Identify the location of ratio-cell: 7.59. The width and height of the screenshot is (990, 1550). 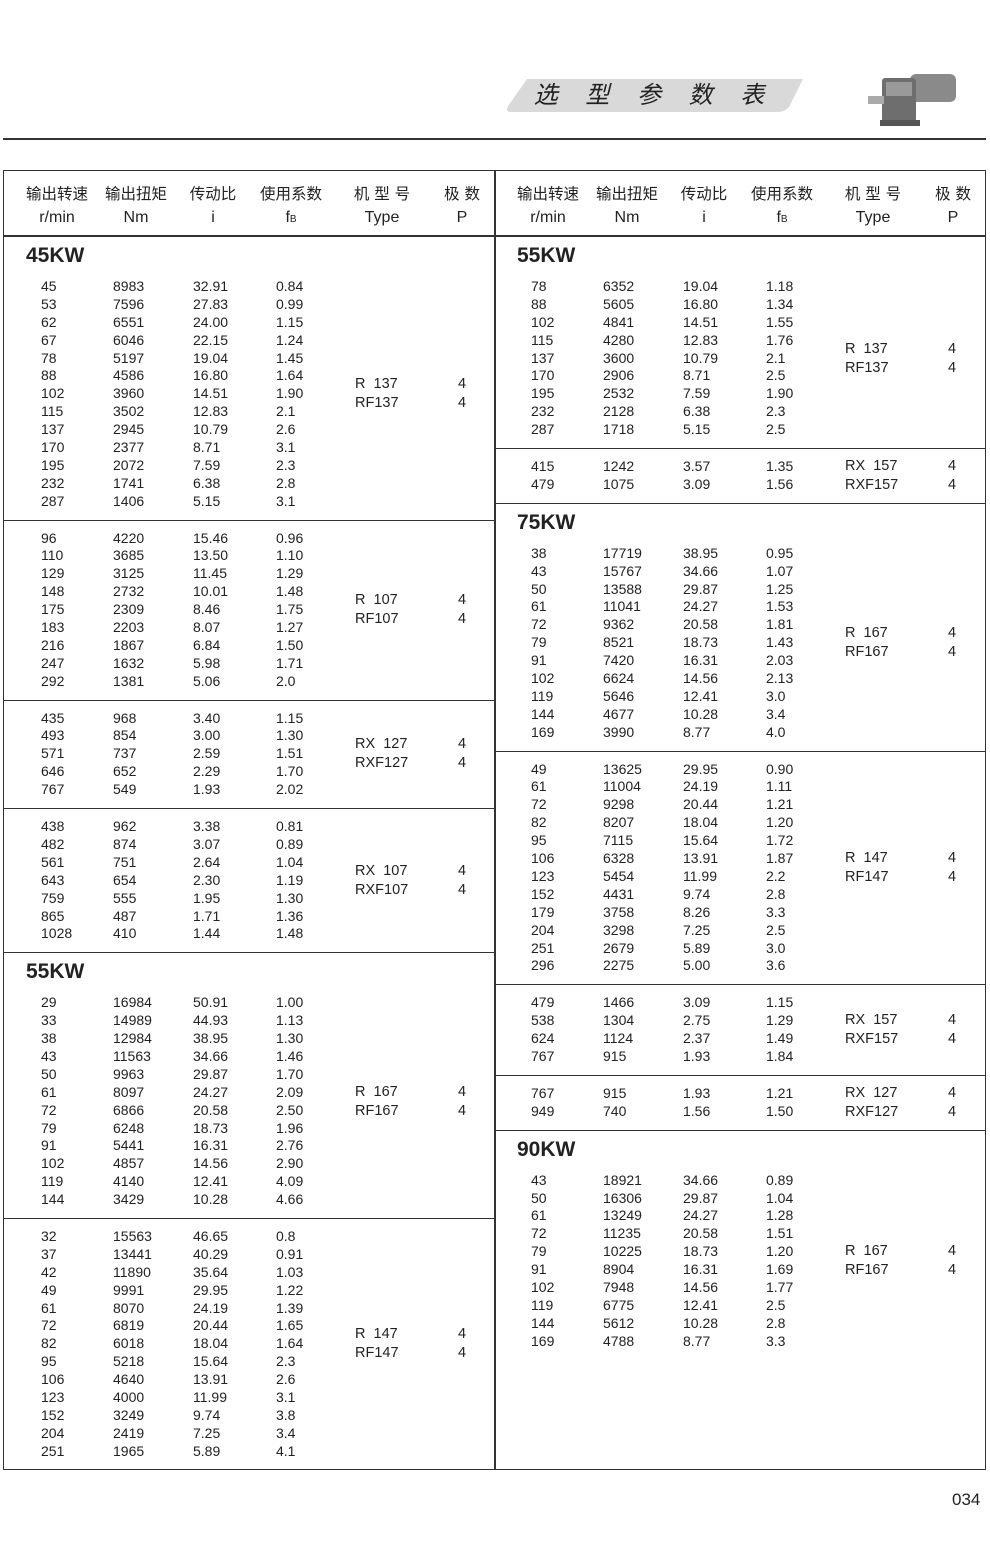
(207, 464).